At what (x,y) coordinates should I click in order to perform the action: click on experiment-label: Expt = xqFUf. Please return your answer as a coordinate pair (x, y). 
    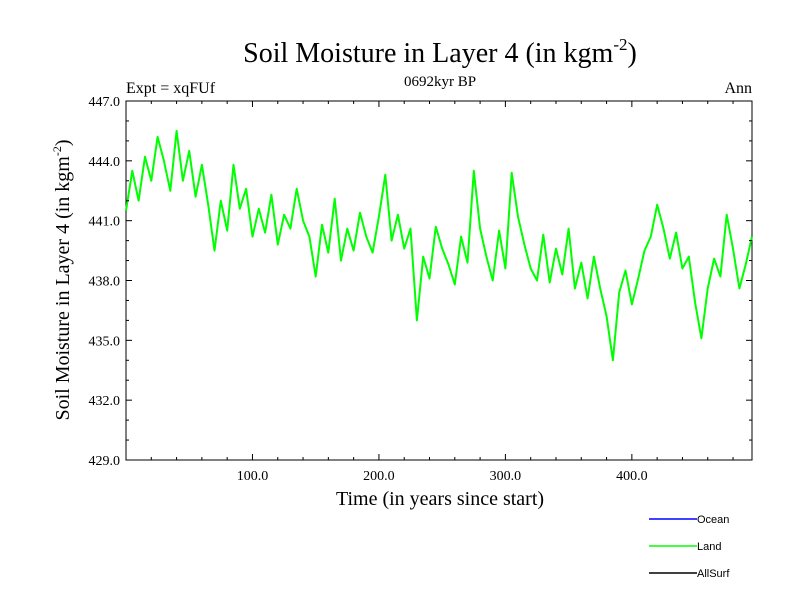
    Looking at the image, I should click on (171, 88).